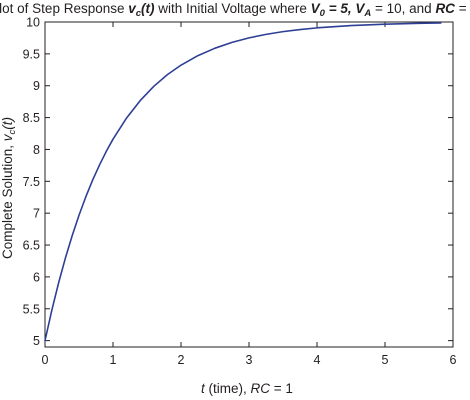  Describe the element at coordinates (148, 8) in the screenshot. I see `title-func-arg: (t)` at that location.